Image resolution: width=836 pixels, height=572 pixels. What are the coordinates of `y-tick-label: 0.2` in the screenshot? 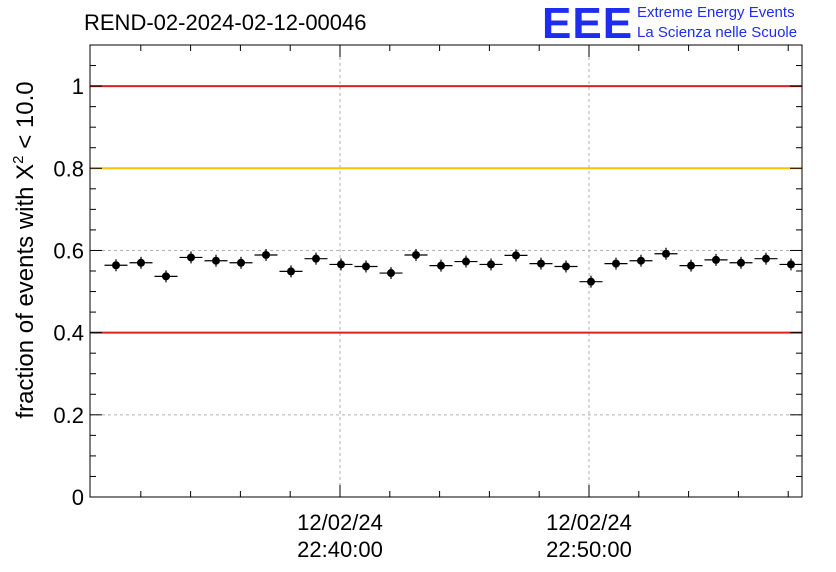 It's located at (68, 415).